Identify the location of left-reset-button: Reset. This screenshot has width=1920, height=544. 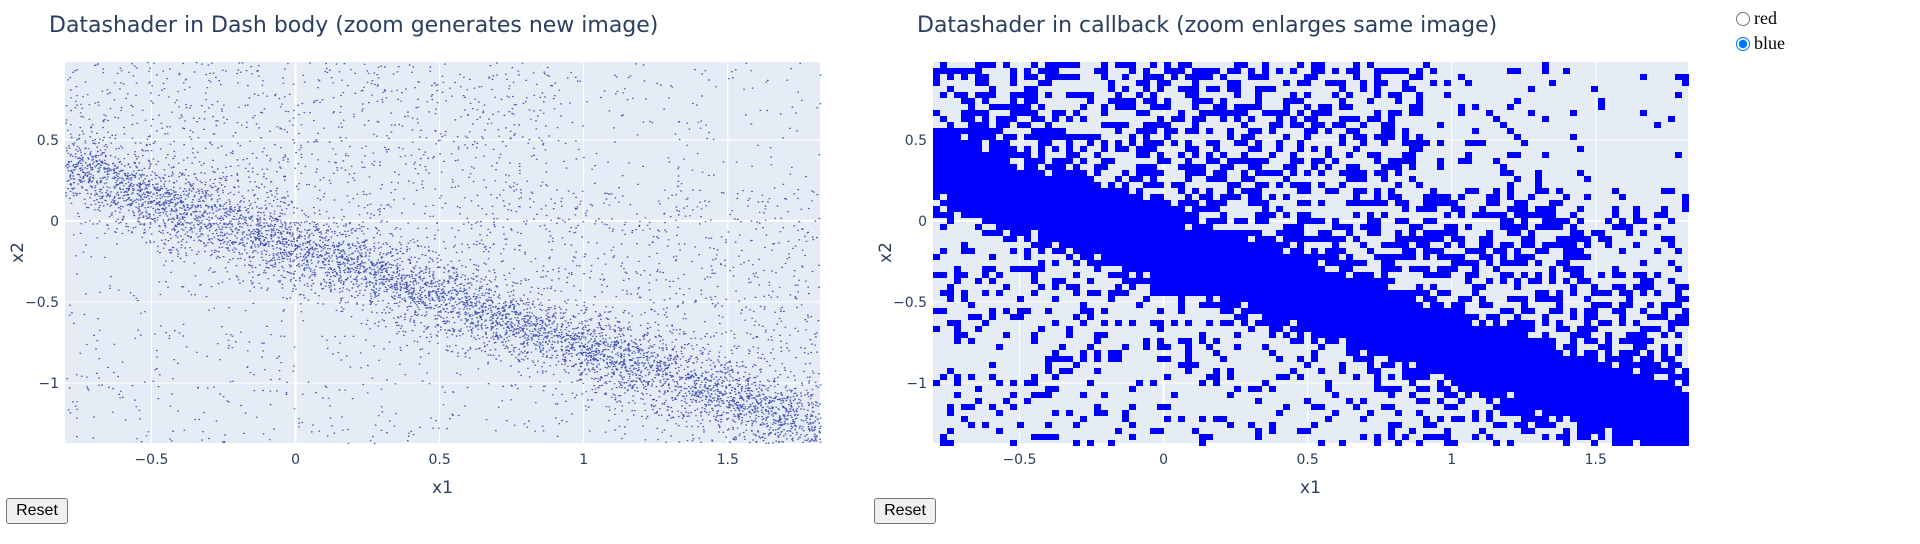
(37, 511).